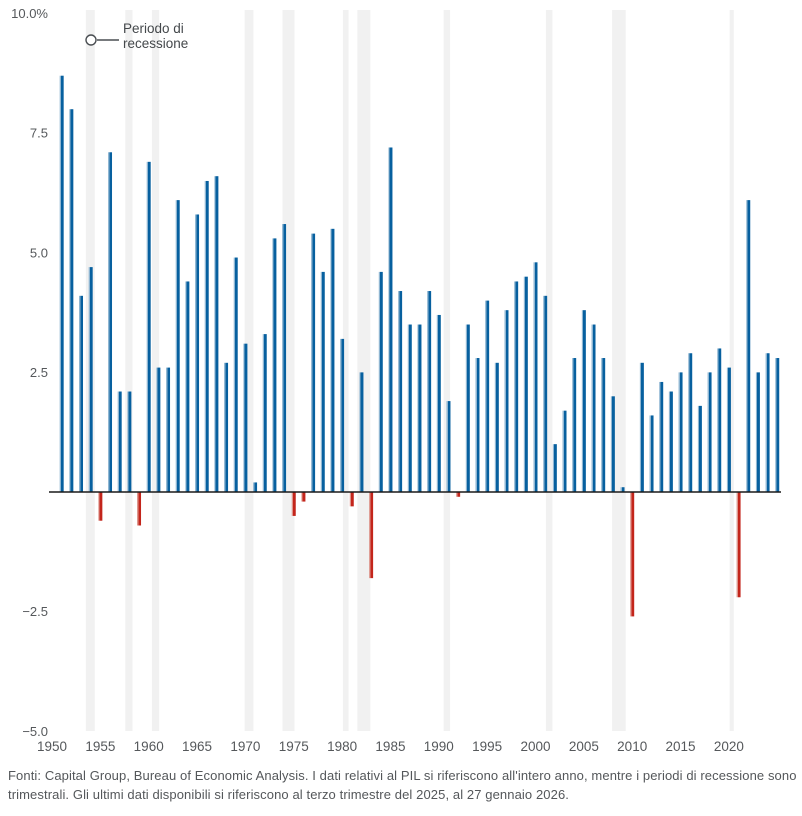 The image size is (802, 816). I want to click on x-tick-label: 1955, so click(100, 746).